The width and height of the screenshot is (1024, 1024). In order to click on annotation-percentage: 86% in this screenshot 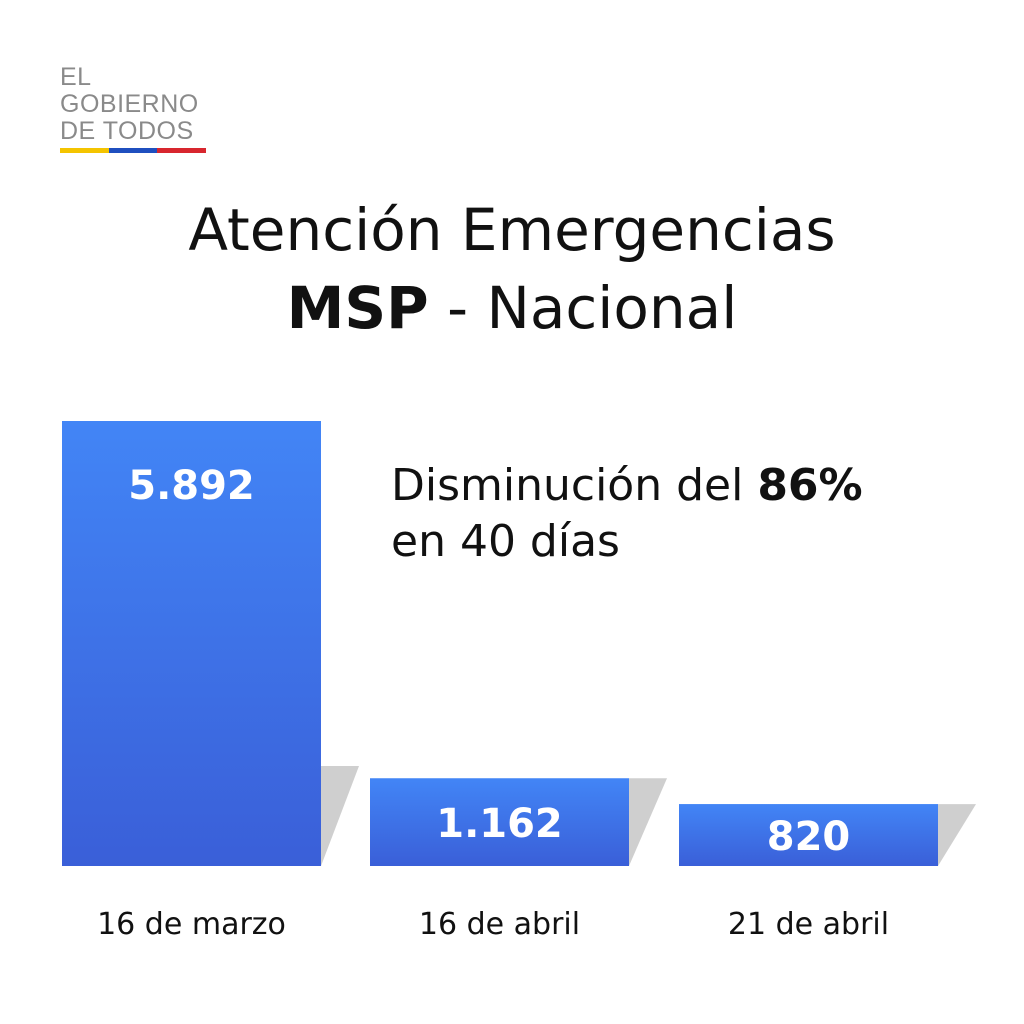, I will do `click(810, 485)`.